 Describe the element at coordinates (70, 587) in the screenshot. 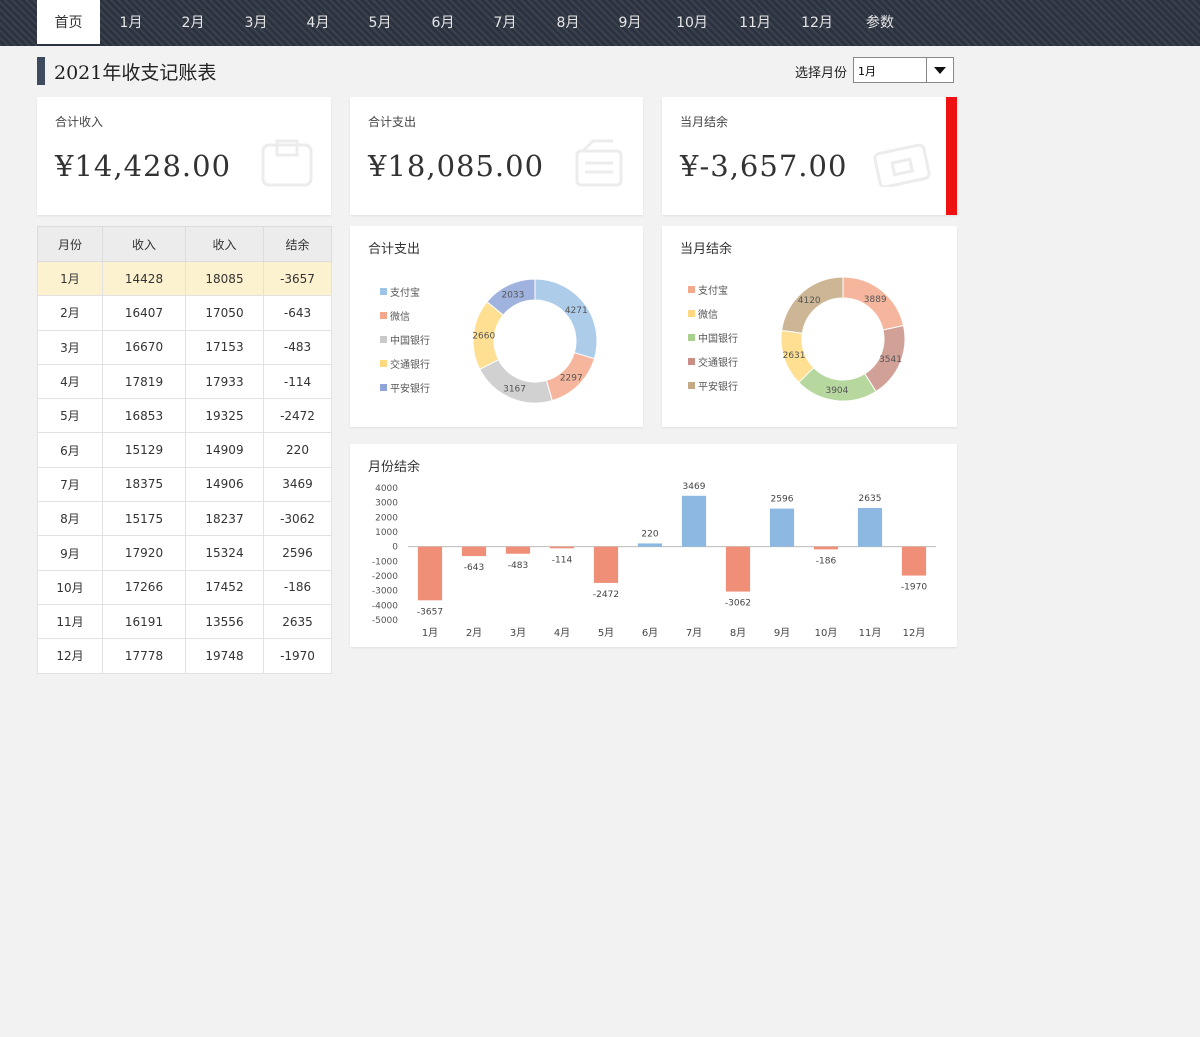

I see `cell-month: 10月` at that location.